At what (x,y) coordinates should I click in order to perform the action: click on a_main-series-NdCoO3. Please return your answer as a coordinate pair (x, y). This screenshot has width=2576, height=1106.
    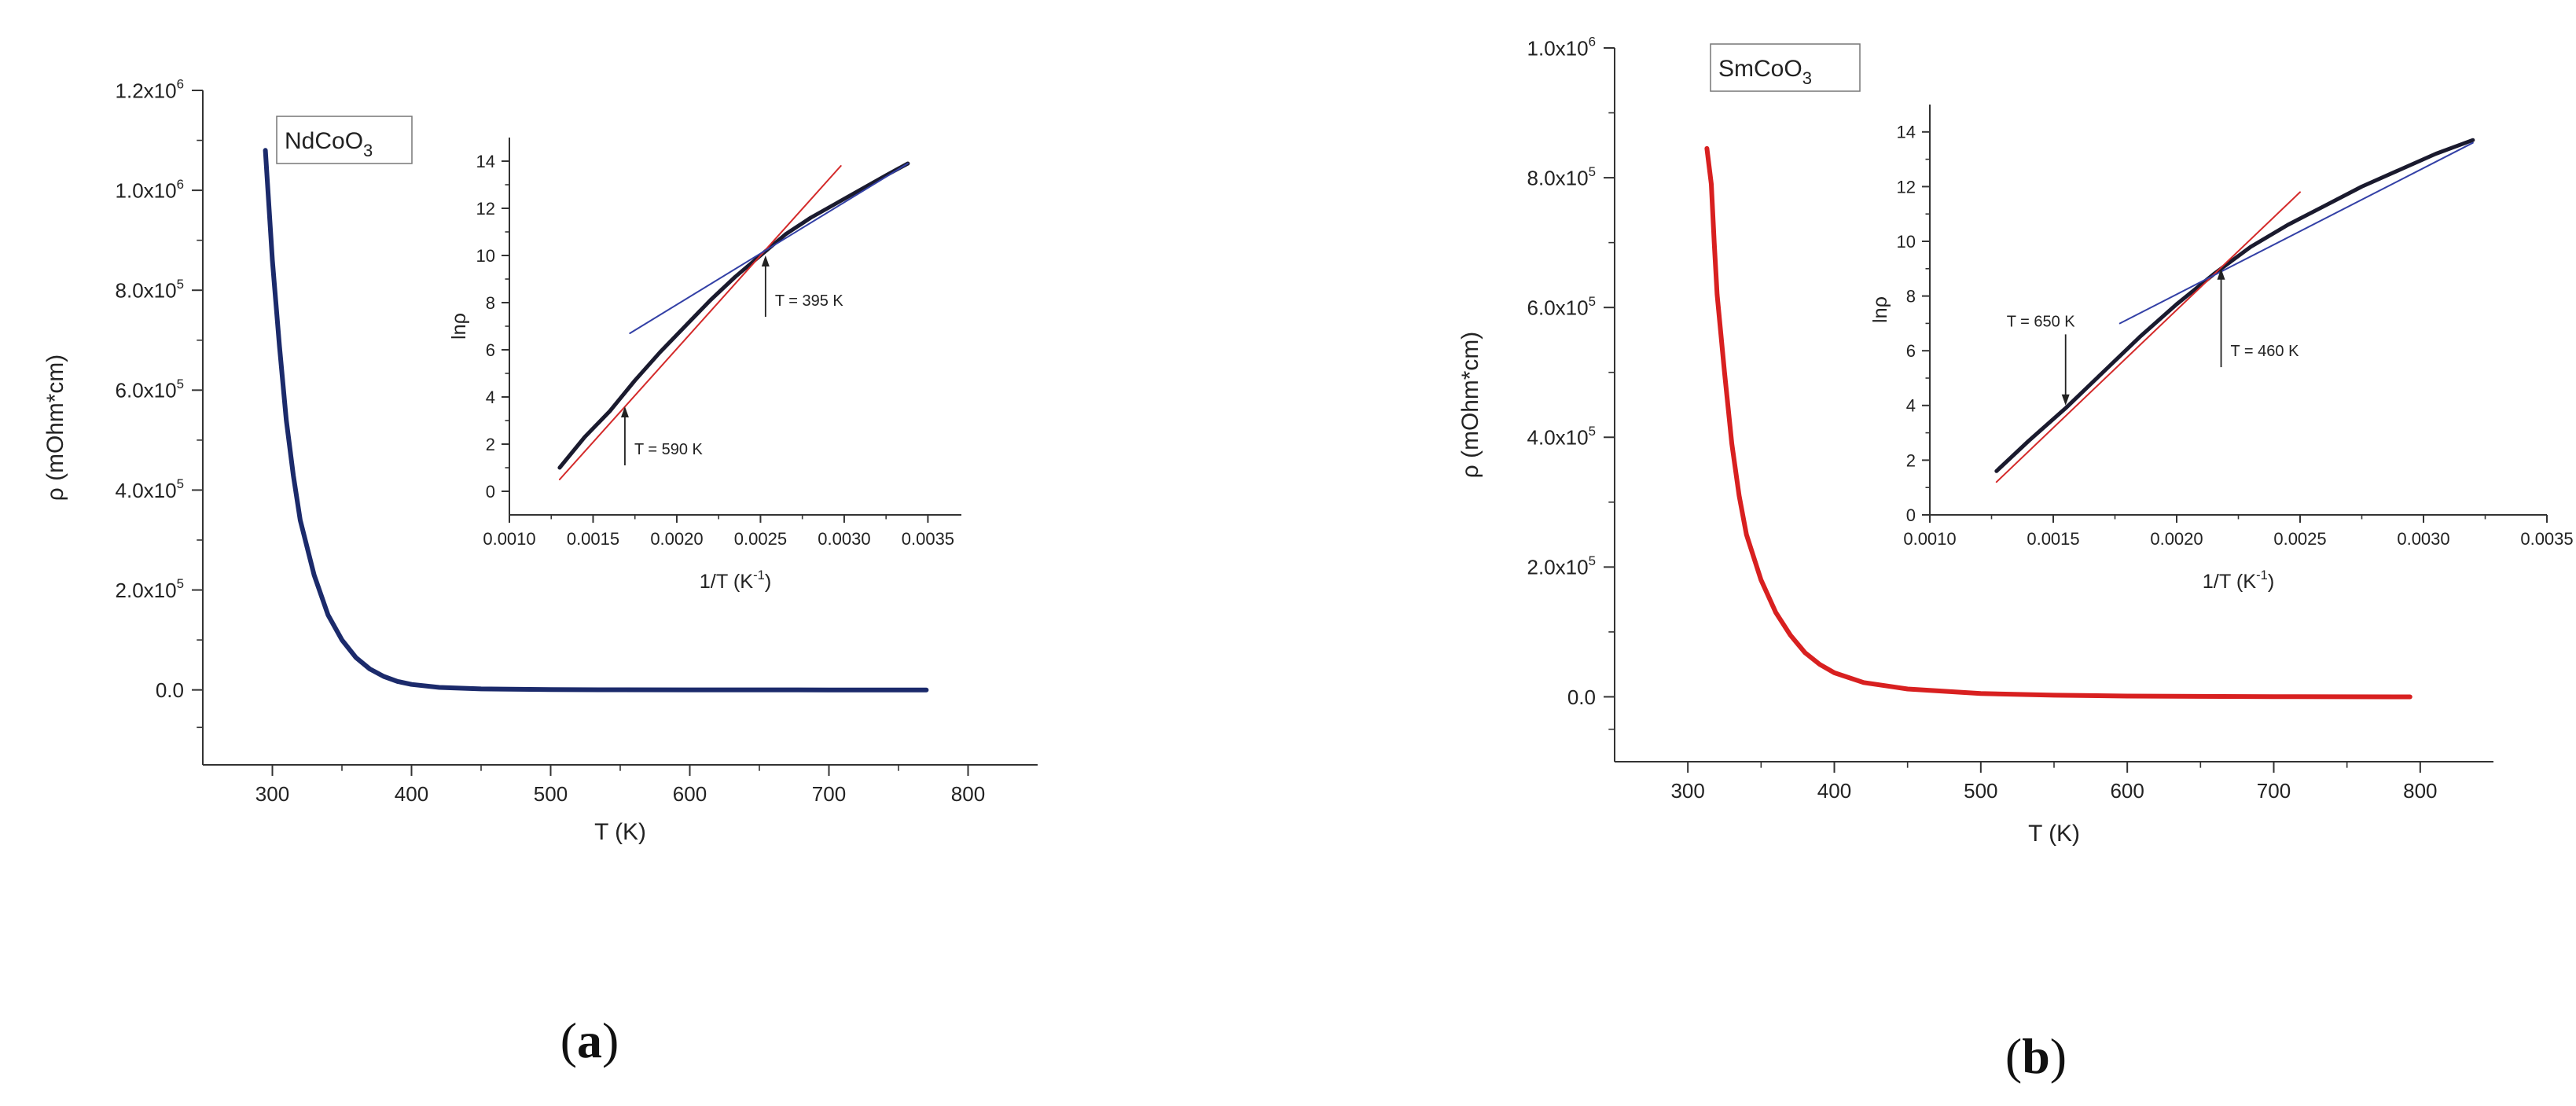
    Looking at the image, I should click on (596, 420).